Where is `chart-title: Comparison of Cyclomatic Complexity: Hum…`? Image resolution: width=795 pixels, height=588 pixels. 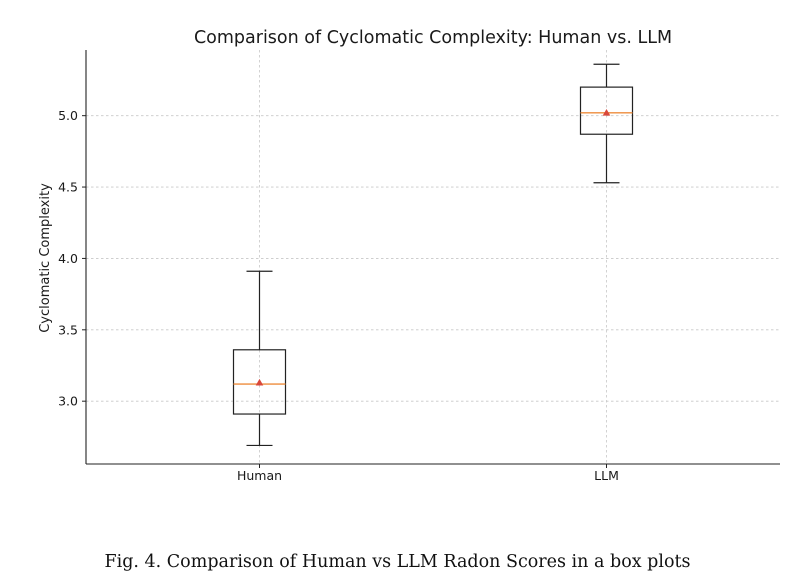
chart-title: Comparison of Cyclomatic Complexity: Hum… is located at coordinates (433, 38).